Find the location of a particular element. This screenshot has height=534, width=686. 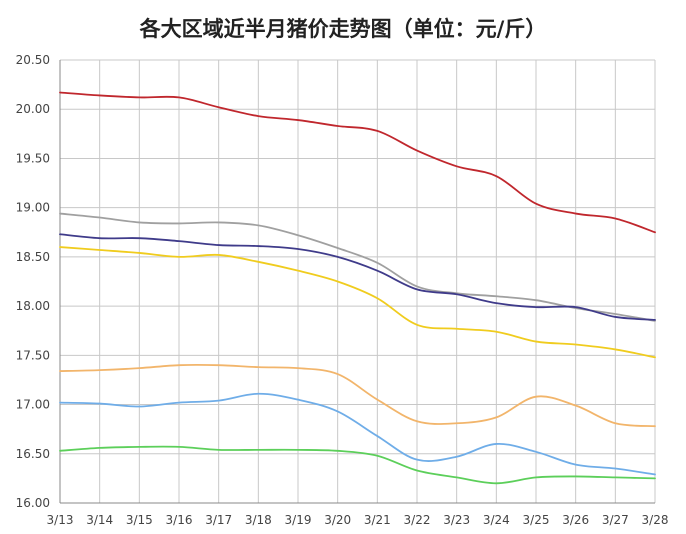

x-tick-label: 3/15 is located at coordinates (139, 520).